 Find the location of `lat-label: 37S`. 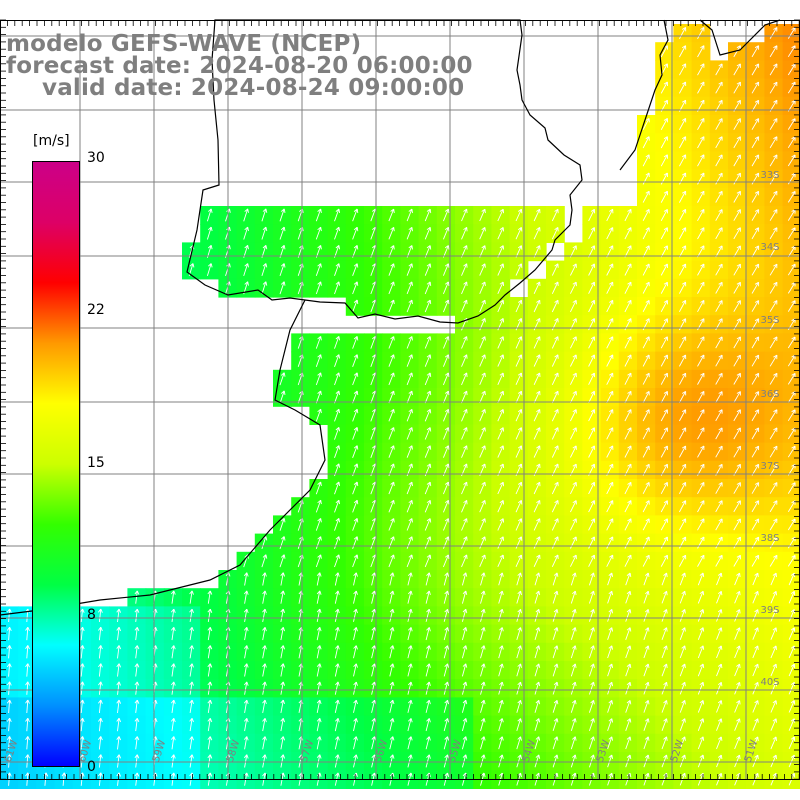

lat-label: 37S is located at coordinates (769, 466).